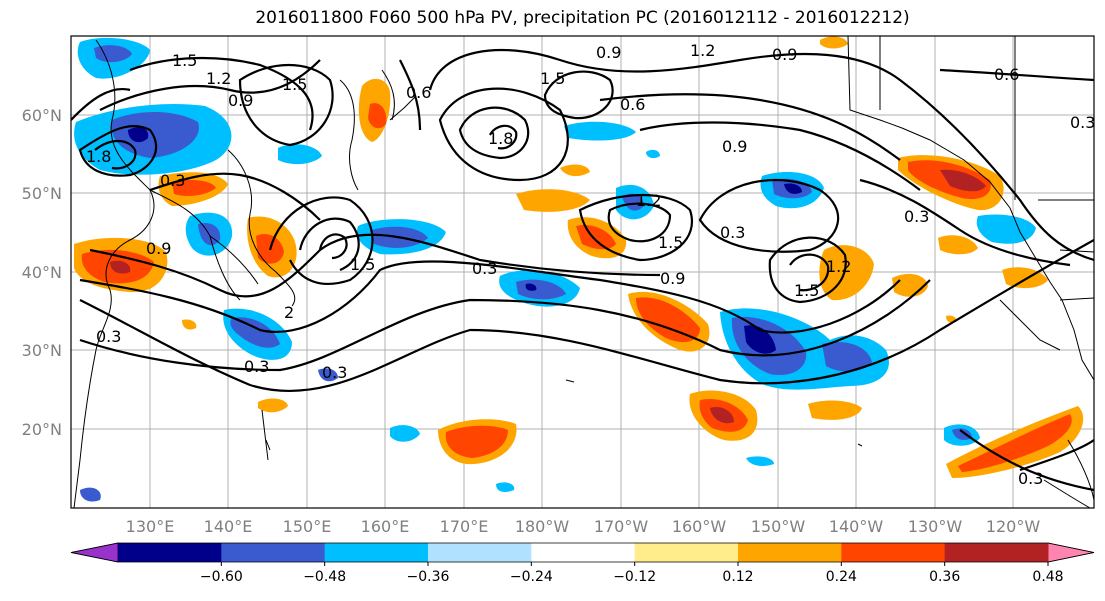 This screenshot has width=1105, height=601. Describe the element at coordinates (464, 526) in the screenshot. I see `lon-label: 170°E` at that location.